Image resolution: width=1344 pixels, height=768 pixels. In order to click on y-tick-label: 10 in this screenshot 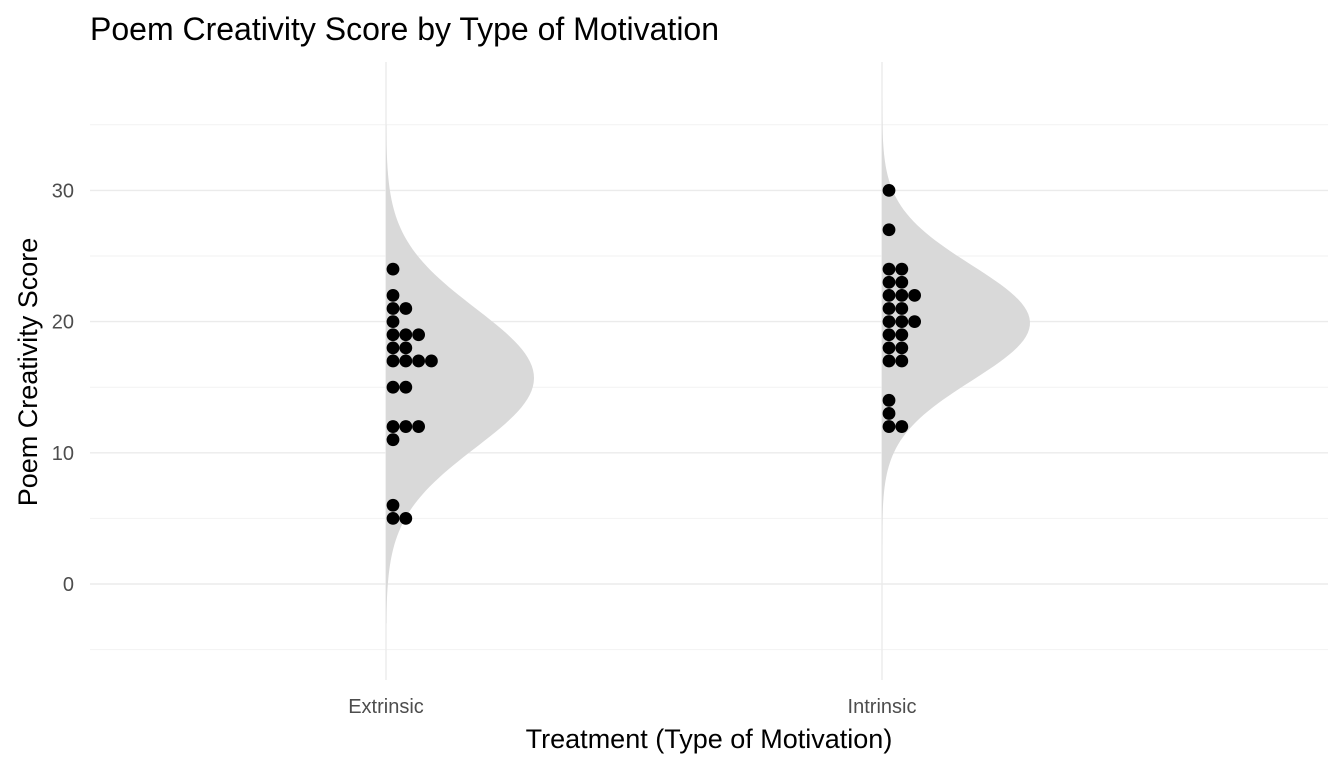, I will do `click(63, 454)`.